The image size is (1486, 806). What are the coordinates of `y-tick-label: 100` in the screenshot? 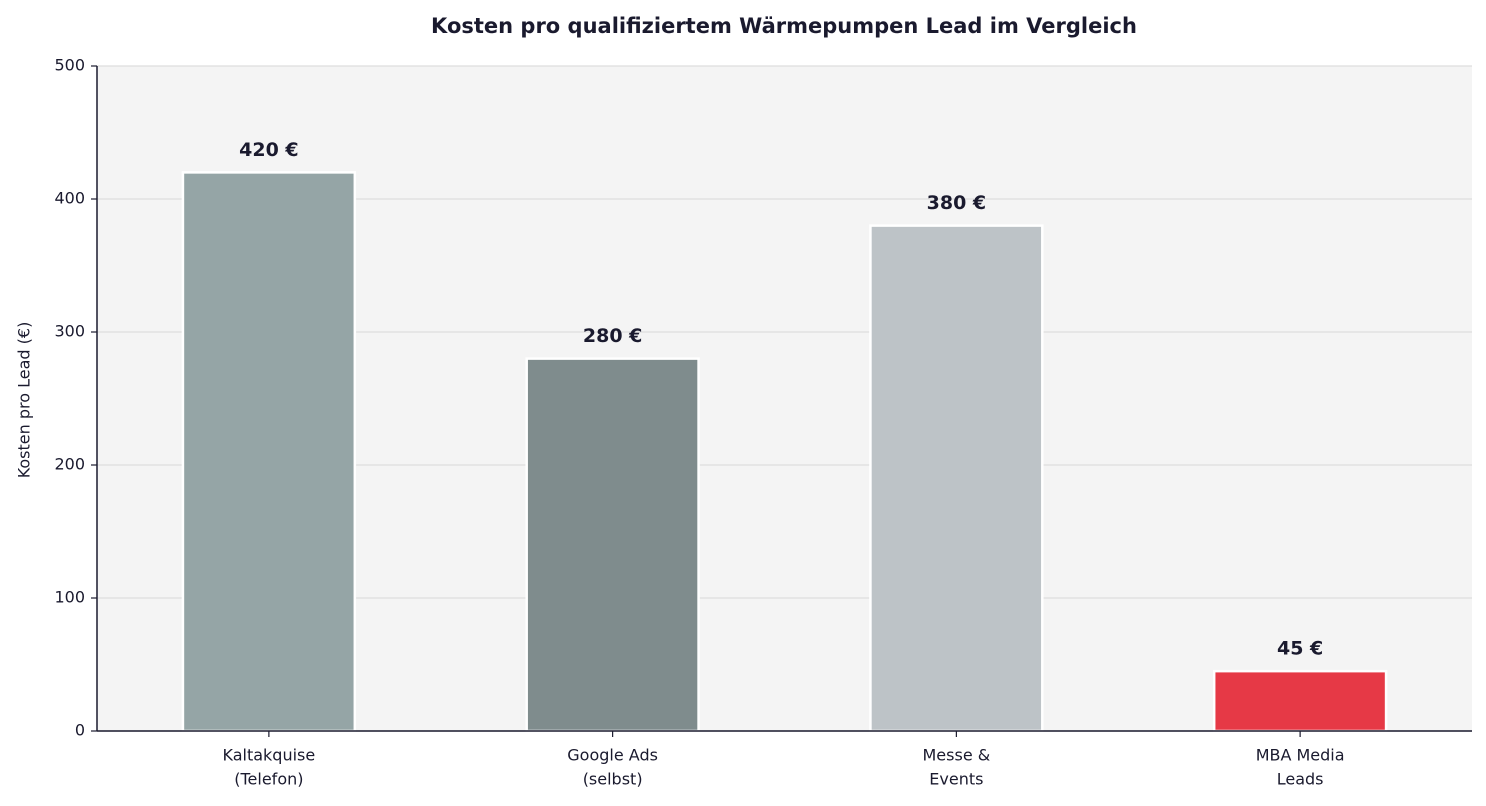 It's located at (69, 597).